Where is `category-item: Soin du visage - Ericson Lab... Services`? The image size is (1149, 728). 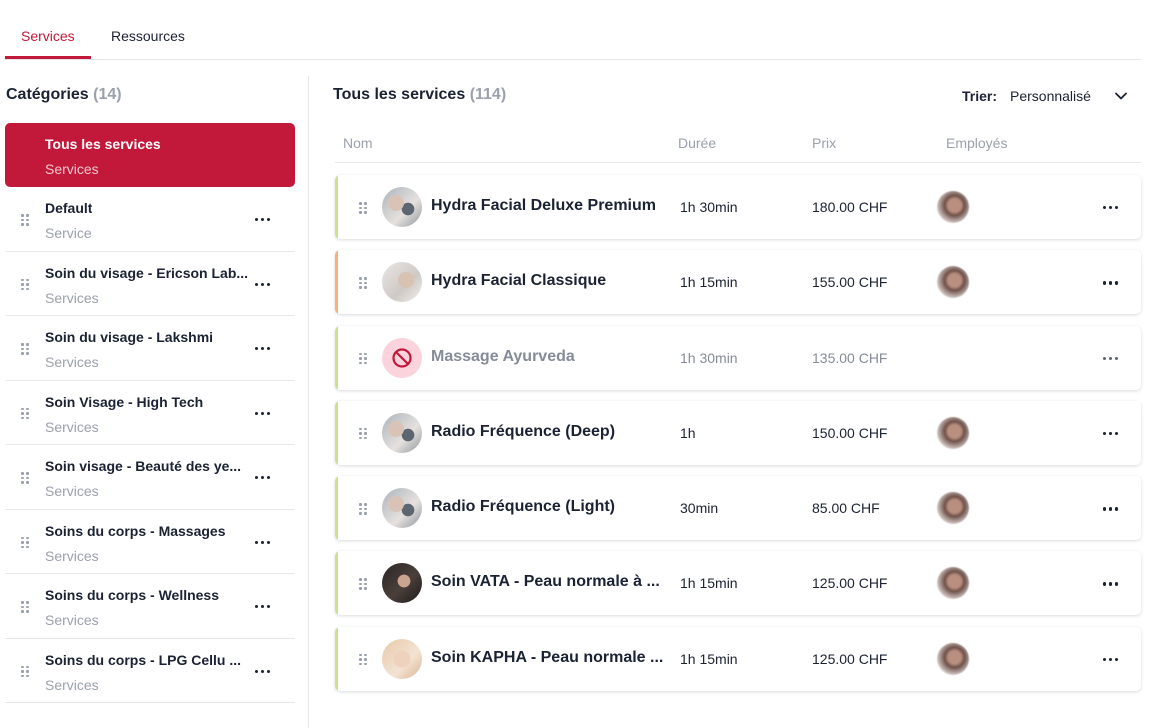
category-item: Soin du visage - Ericson Lab... Services is located at coordinates (150, 284).